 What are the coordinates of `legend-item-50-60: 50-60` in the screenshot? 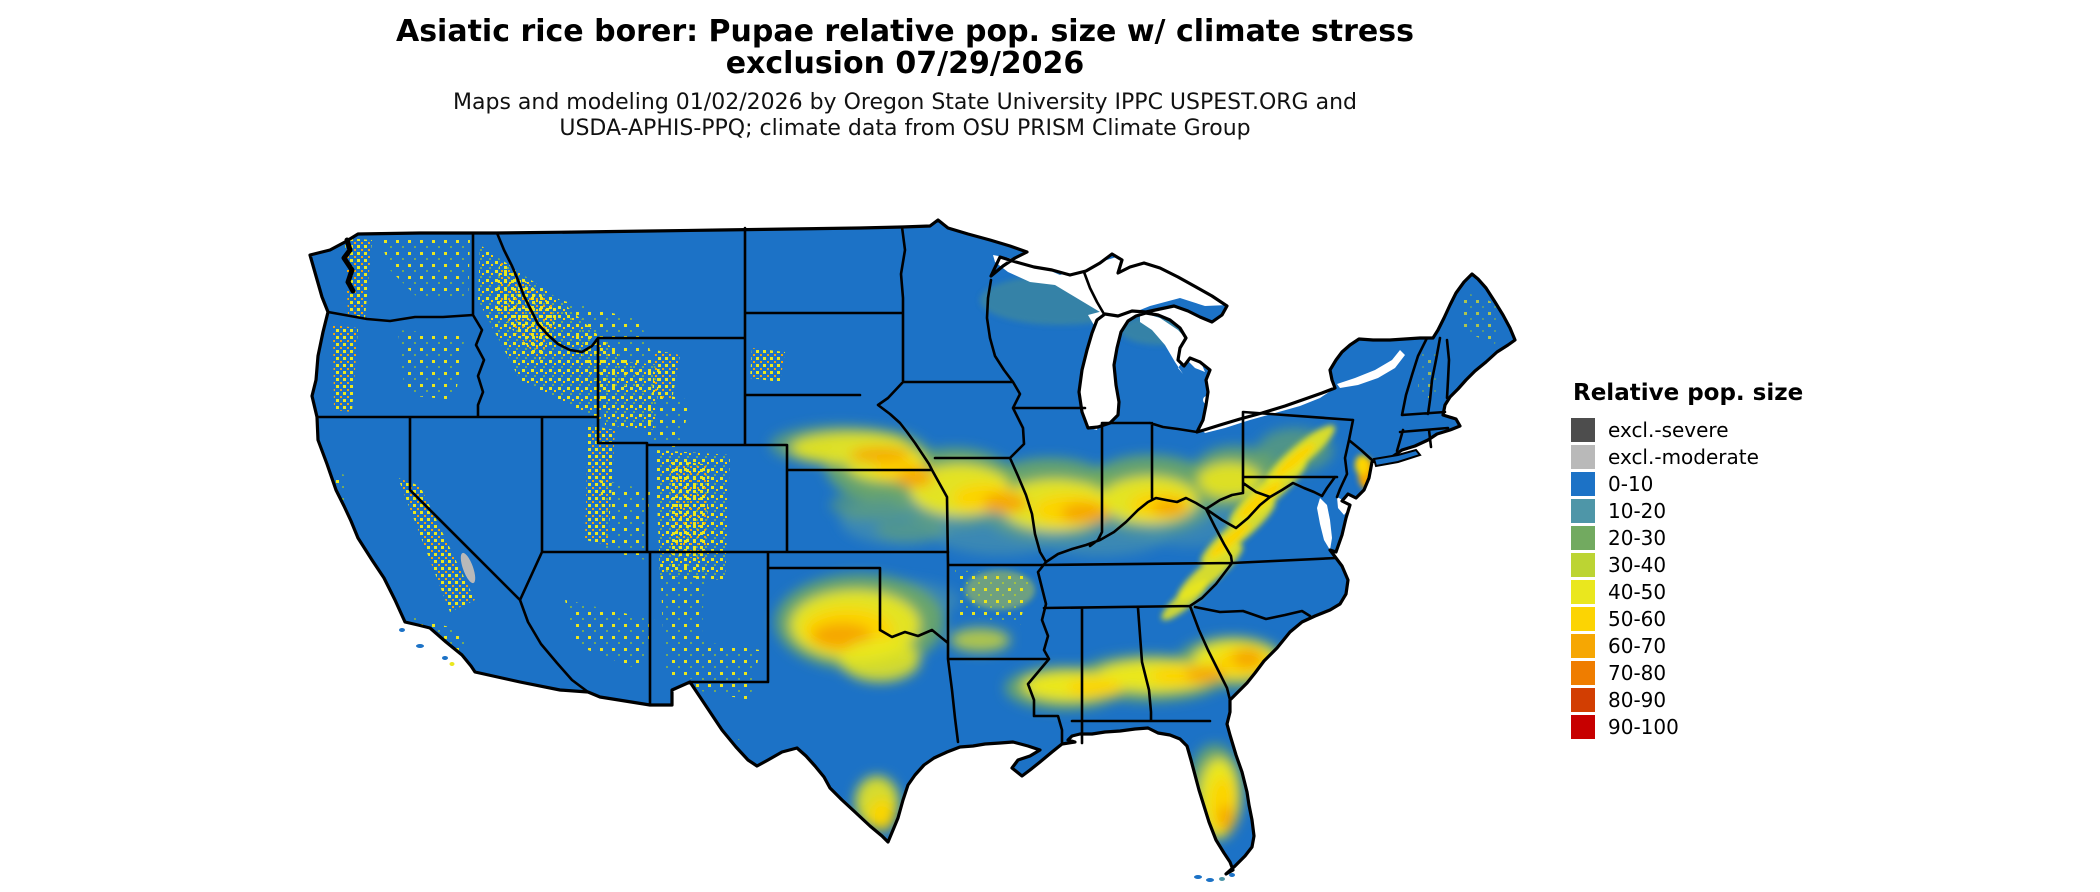 It's located at (1687, 618).